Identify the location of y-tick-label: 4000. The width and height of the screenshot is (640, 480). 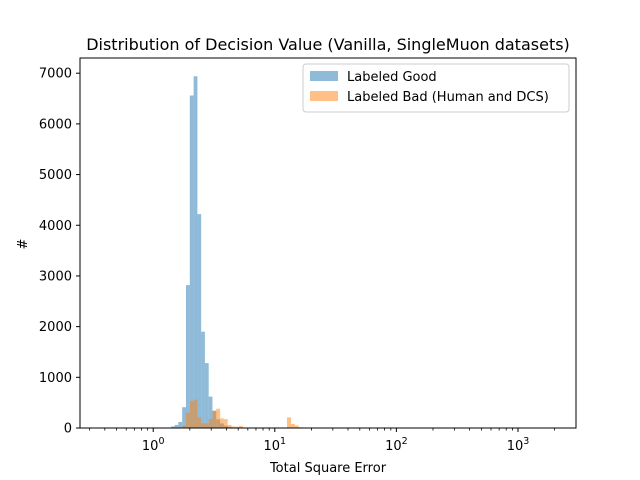
(55, 226).